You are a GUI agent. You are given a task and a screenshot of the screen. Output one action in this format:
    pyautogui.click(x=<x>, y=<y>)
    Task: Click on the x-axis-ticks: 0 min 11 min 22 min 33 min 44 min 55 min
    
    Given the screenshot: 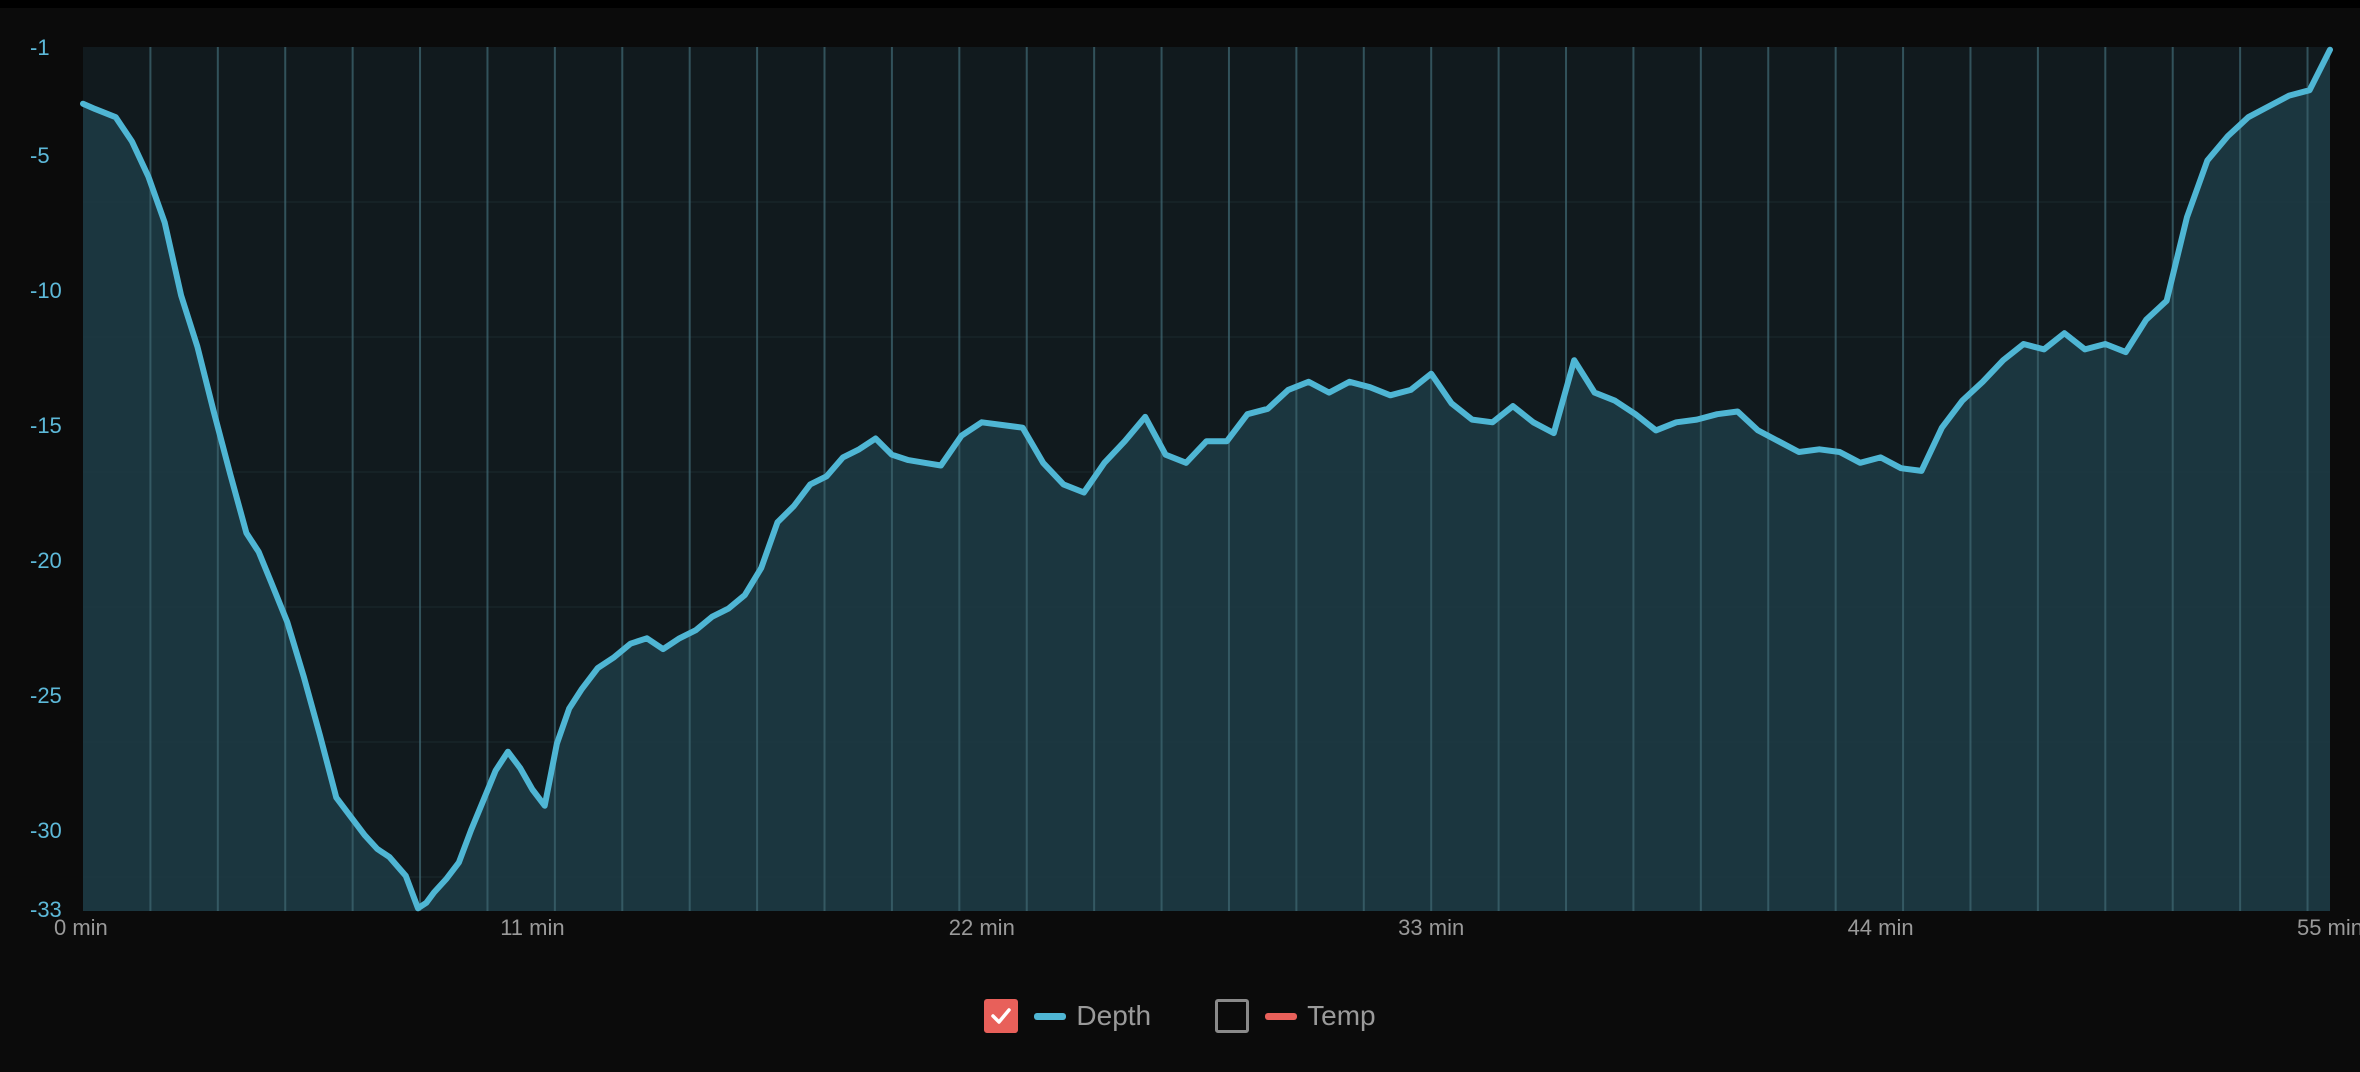 What is the action you would take?
    pyautogui.click(x=1207, y=927)
    